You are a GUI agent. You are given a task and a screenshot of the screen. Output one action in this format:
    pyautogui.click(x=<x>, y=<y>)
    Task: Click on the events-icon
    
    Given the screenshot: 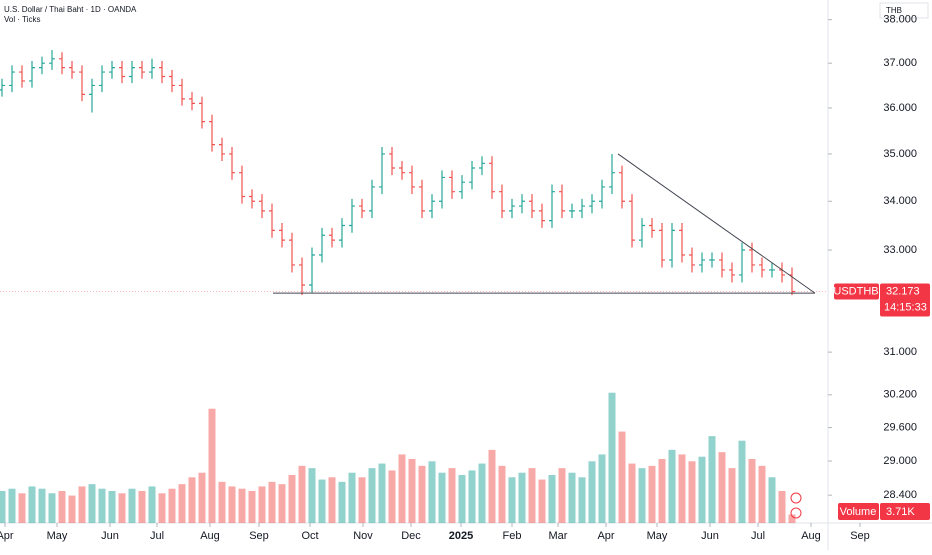 What is the action you would take?
    pyautogui.click(x=796, y=513)
    